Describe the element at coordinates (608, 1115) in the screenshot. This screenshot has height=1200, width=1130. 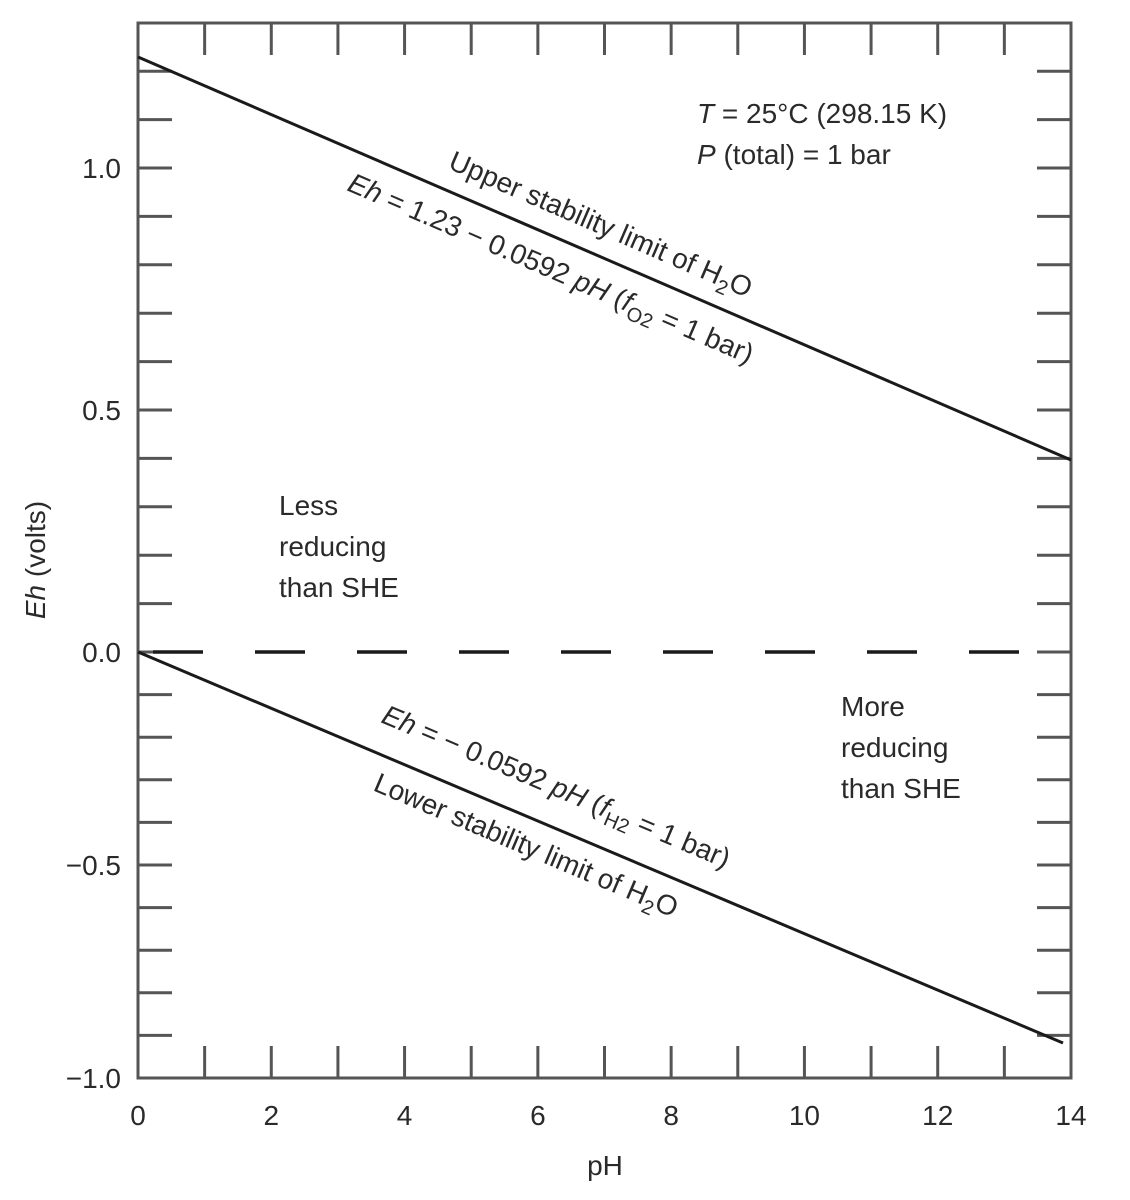
I see `x-axis-tick-labels: 0 2 4 6 8 10 12 14` at that location.